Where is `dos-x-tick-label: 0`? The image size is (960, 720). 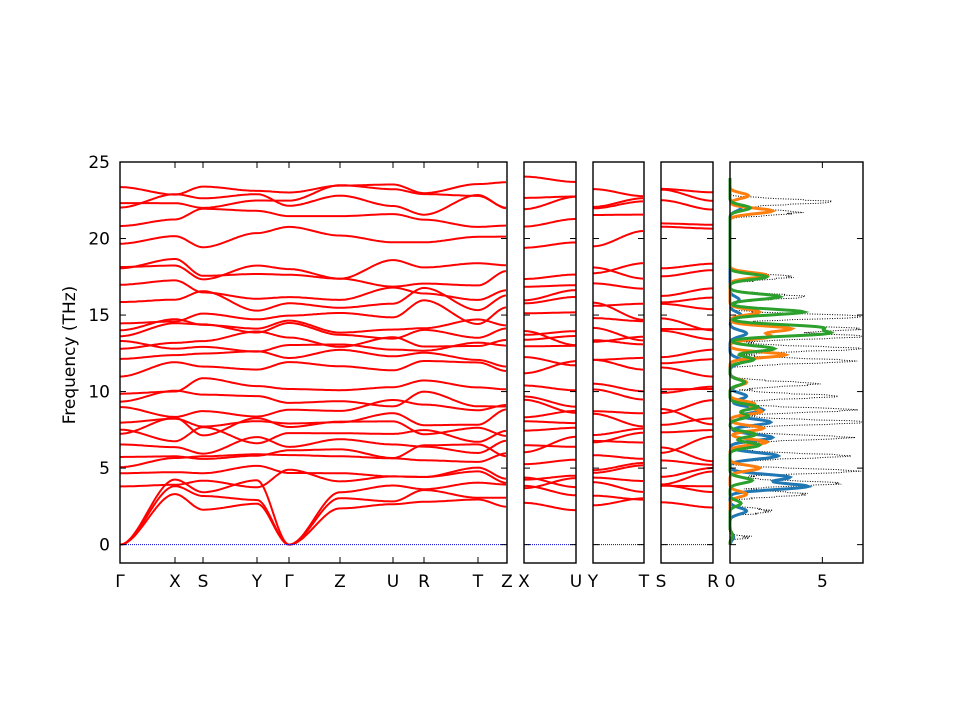 dos-x-tick-label: 0 is located at coordinates (730, 582).